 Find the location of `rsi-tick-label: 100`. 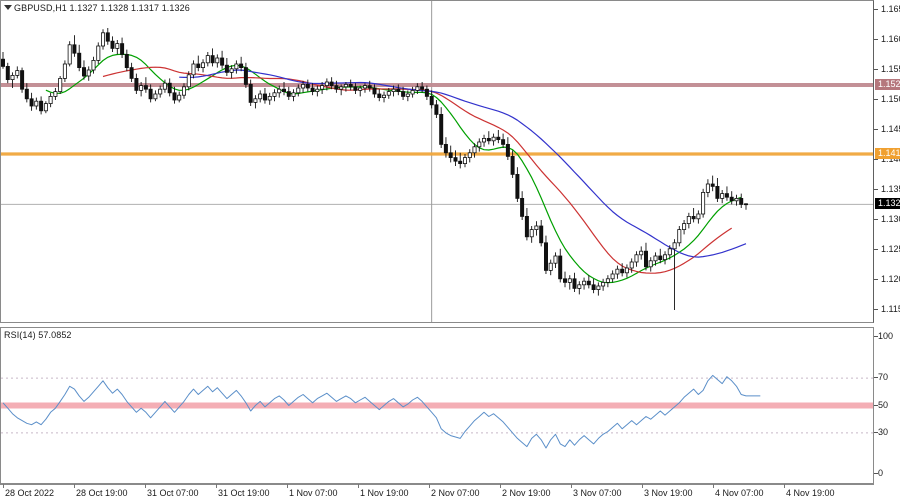

rsi-tick-label: 100 is located at coordinates (886, 336).